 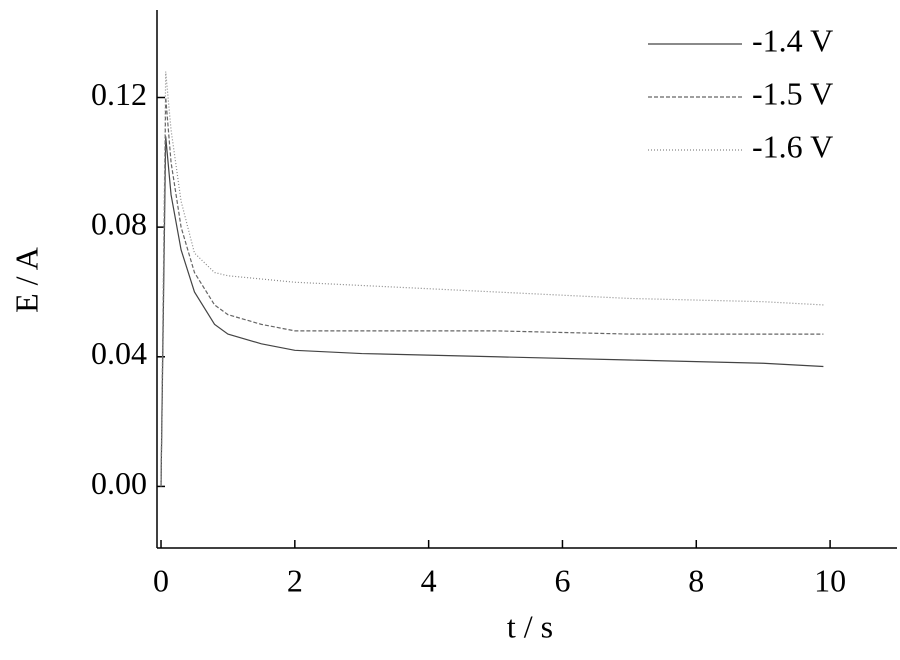 What do you see at coordinates (161, 580) in the screenshot?
I see `x-tick-label: 0` at bounding box center [161, 580].